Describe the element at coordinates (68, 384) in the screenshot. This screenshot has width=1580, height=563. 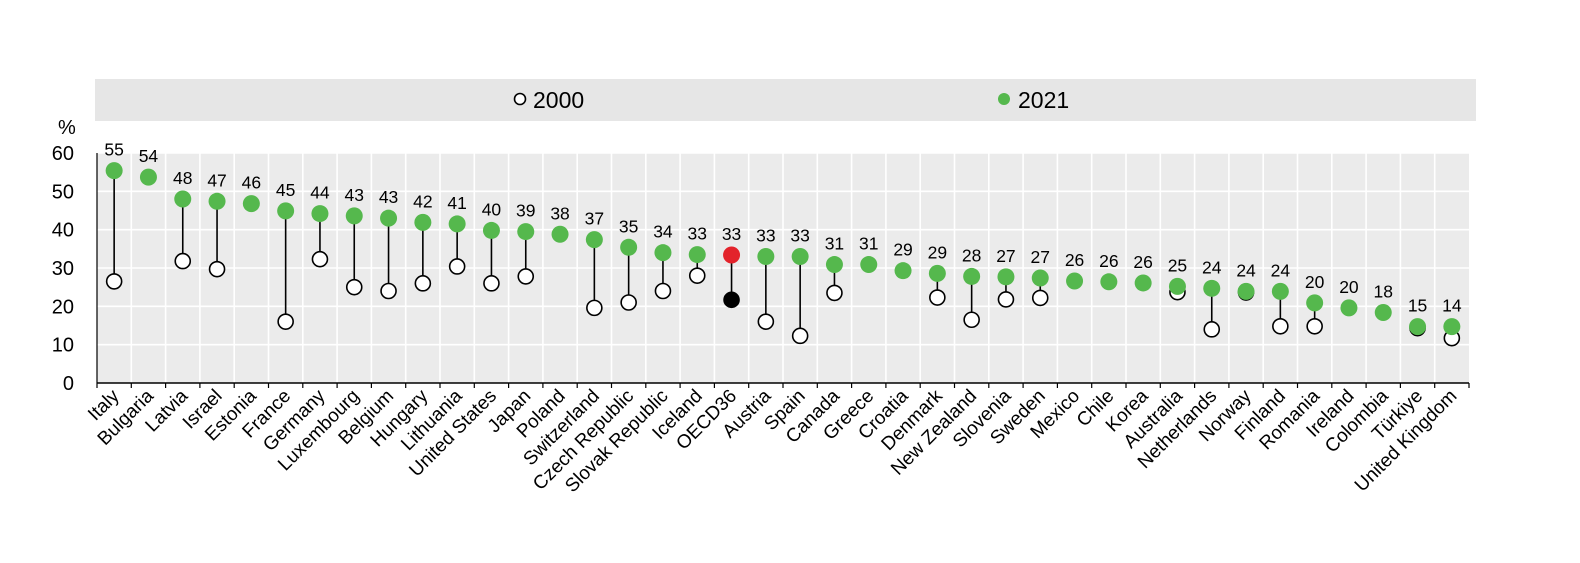
I see `y-tick-label: 0` at that location.